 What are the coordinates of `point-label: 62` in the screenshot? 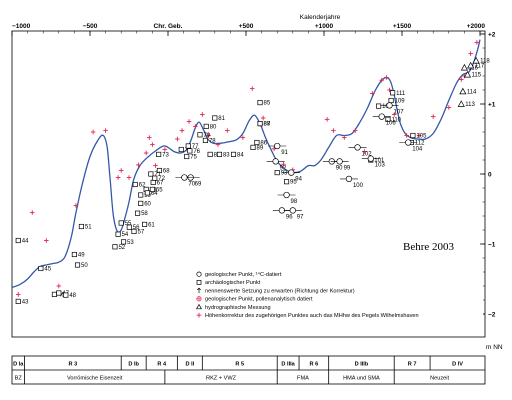 It's located at (142, 186).